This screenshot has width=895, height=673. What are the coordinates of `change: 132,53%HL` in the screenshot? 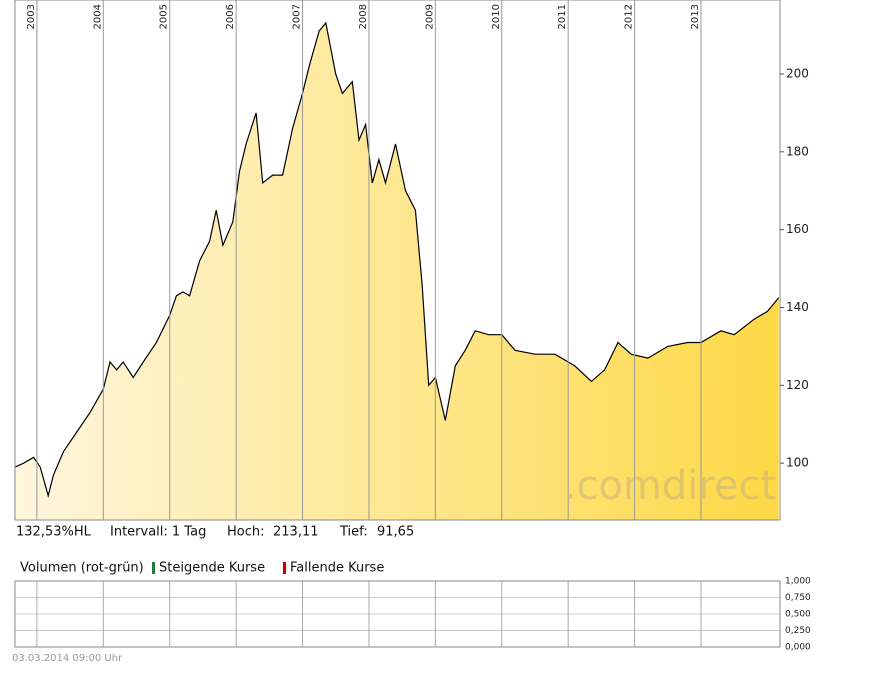 It's located at (54, 532).